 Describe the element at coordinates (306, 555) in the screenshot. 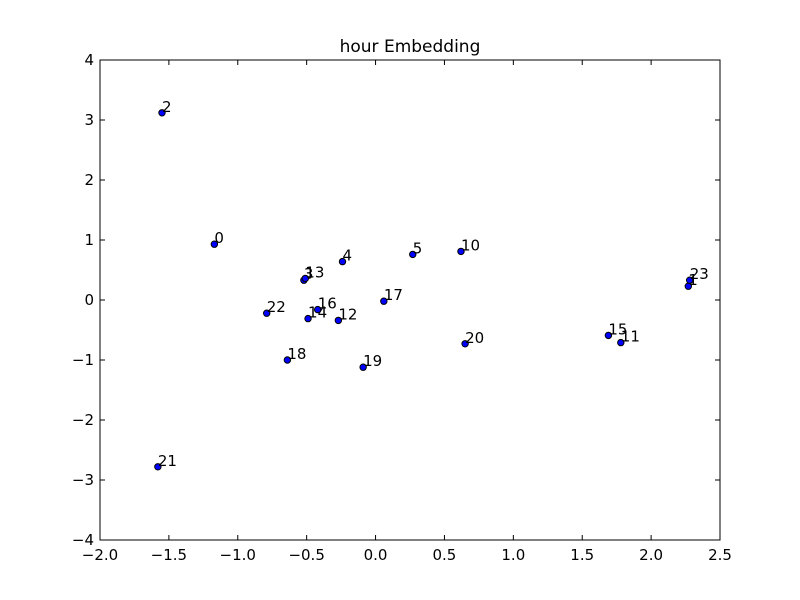

I see `x-tick-label: −0.5` at that location.